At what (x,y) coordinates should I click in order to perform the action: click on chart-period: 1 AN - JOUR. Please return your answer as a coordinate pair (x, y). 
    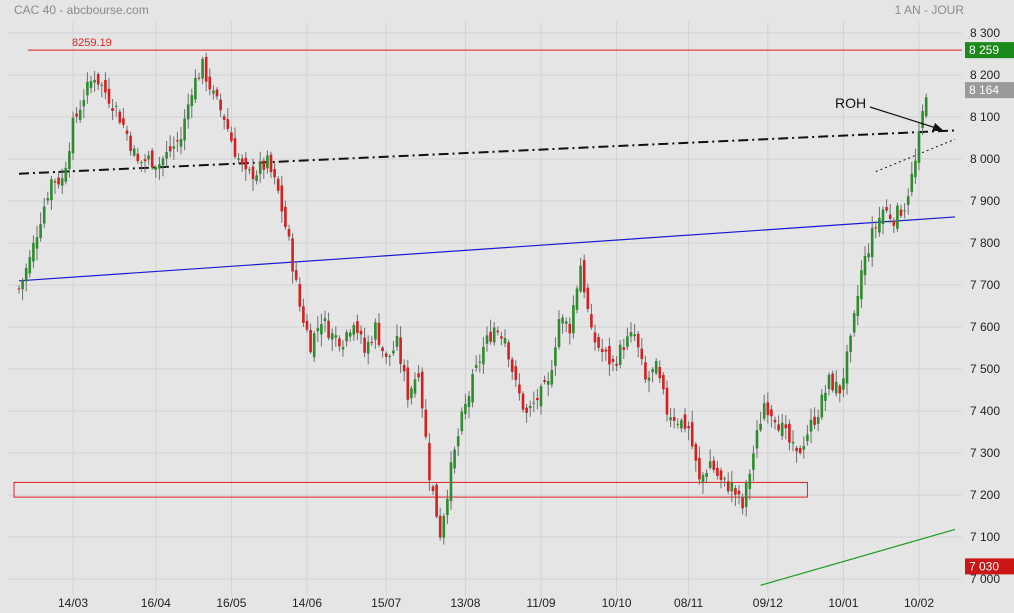
    Looking at the image, I should click on (929, 10).